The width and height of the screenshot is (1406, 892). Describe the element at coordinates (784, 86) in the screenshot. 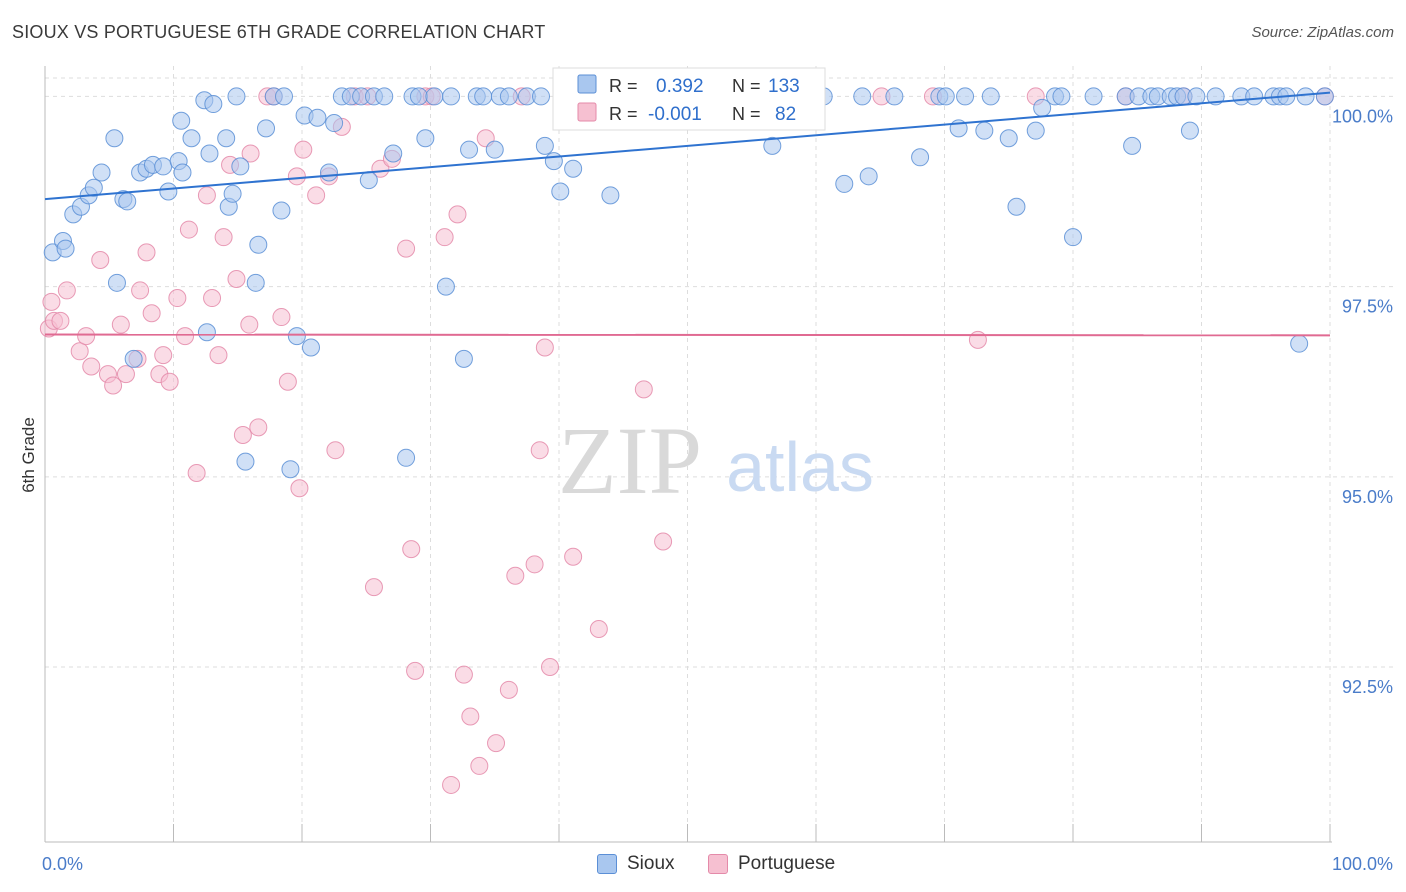

I see `sioux-n-value: 133` at that location.